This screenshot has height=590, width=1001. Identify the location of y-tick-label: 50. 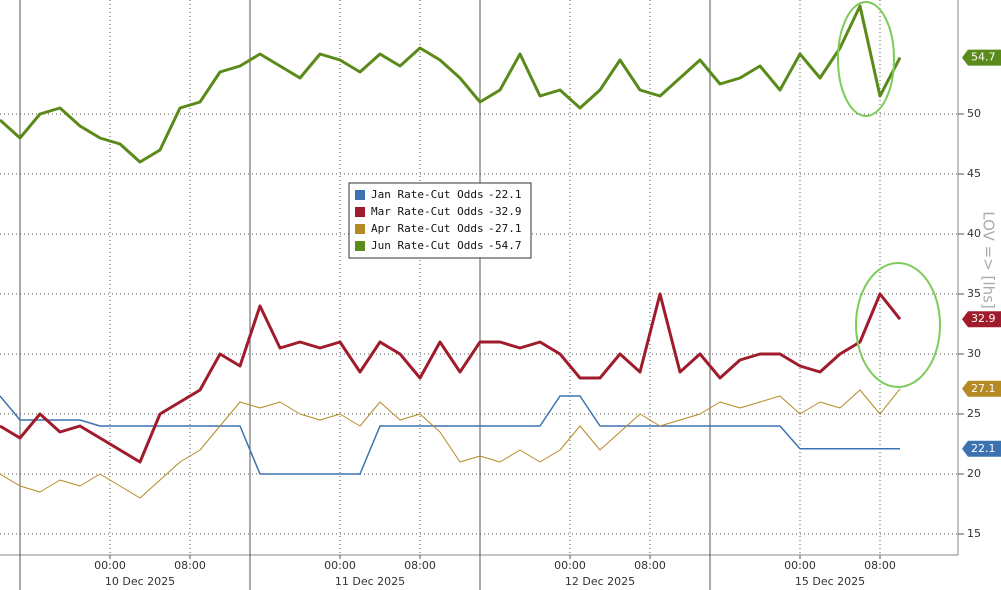
(974, 113).